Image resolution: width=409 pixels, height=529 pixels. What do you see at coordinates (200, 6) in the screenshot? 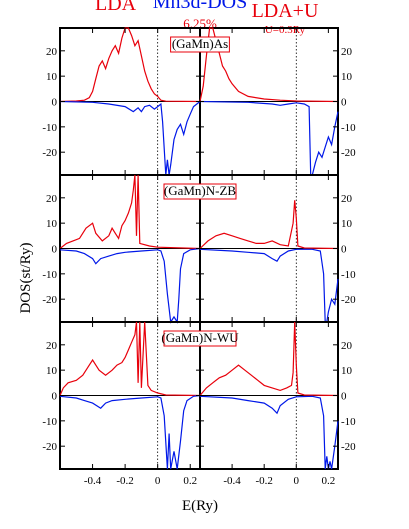
I see `center-title: Mn3d-DOS` at bounding box center [200, 6].